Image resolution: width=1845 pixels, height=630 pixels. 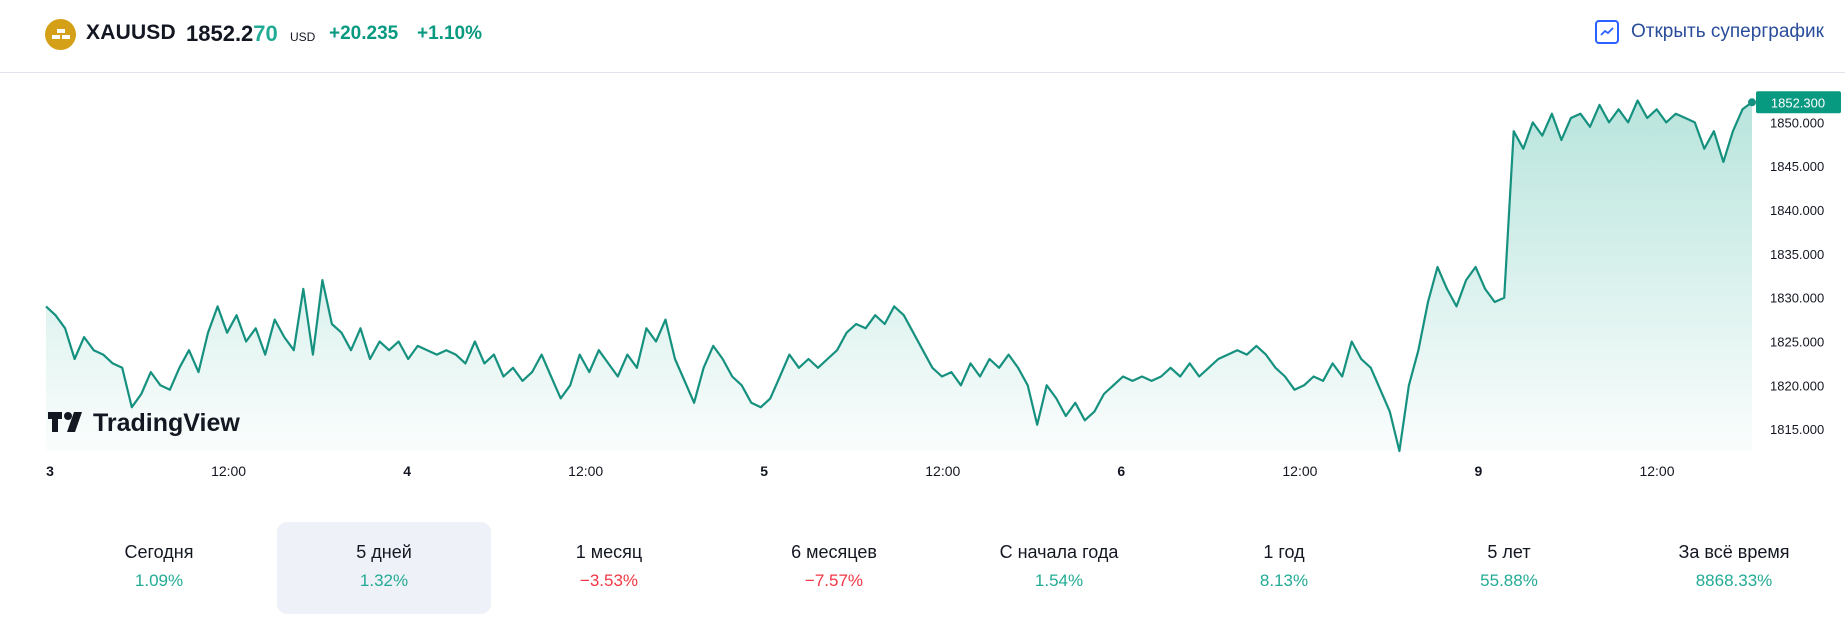 I want to click on x-tick-label: 6, so click(x=1121, y=471).